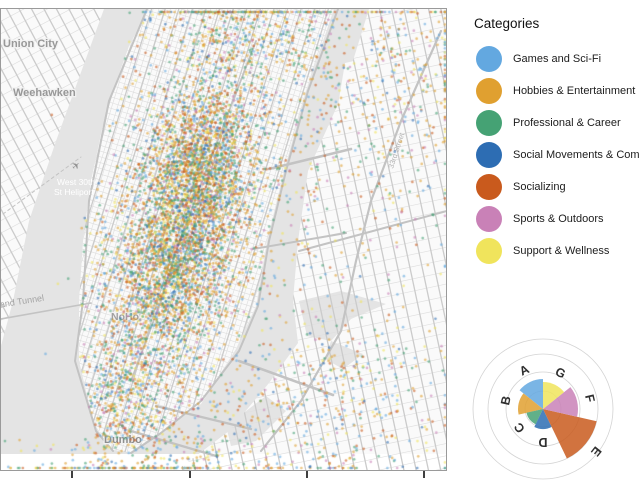 The image size is (640, 484). What do you see at coordinates (489, 187) in the screenshot?
I see `category-swatch-rust` at bounding box center [489, 187].